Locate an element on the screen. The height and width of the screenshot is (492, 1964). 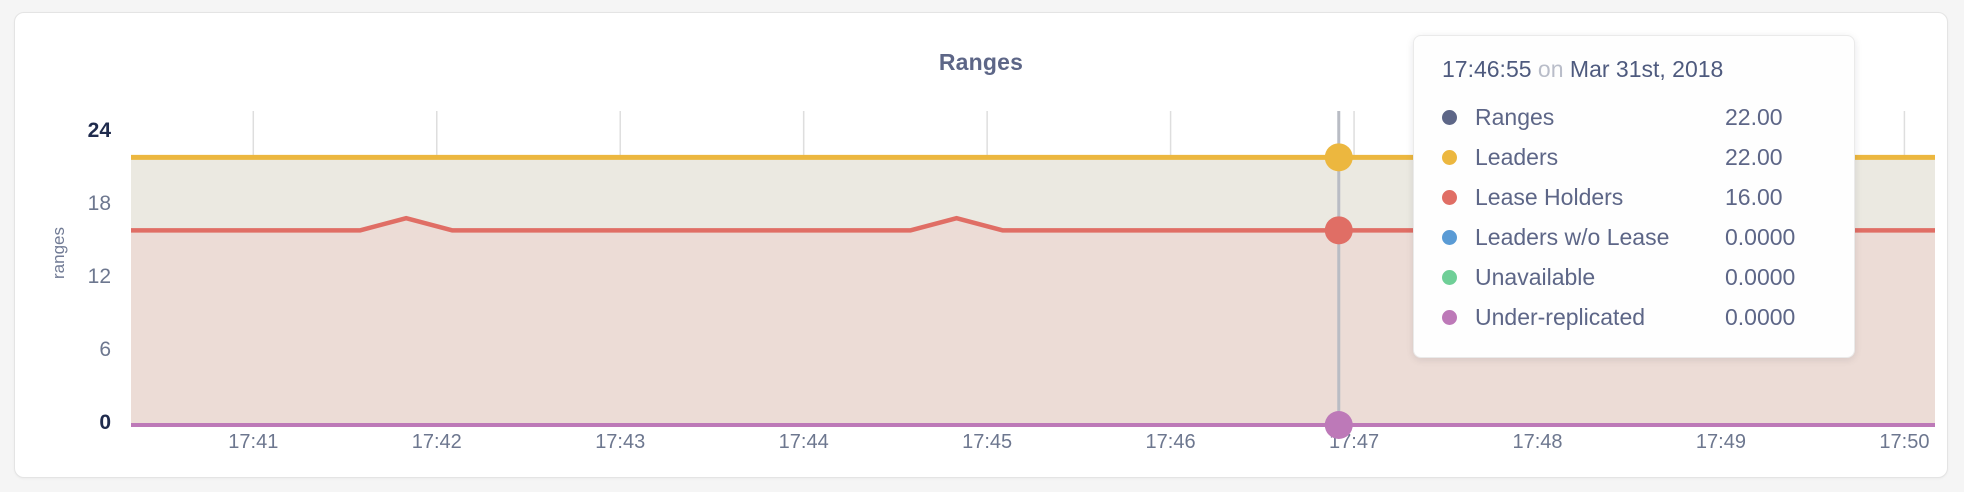
tooltip-series-label: Lease Holders is located at coordinates (1549, 196).